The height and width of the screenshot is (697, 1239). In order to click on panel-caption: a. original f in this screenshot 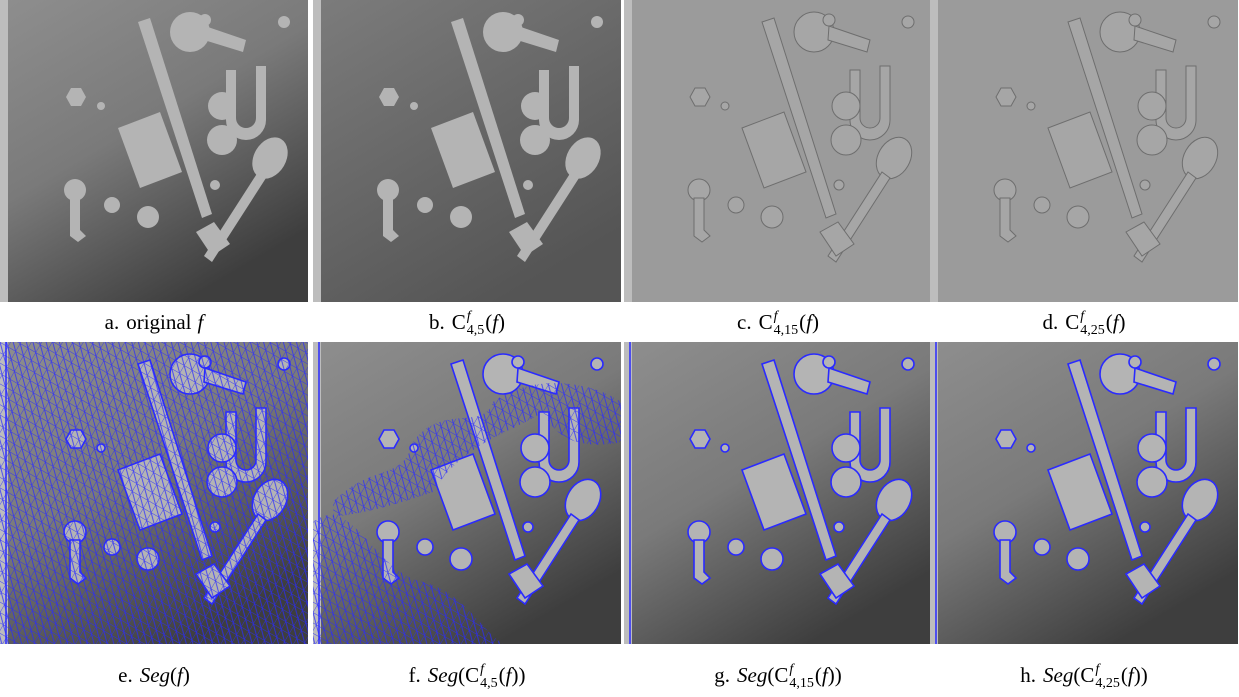, I will do `click(154, 322)`.